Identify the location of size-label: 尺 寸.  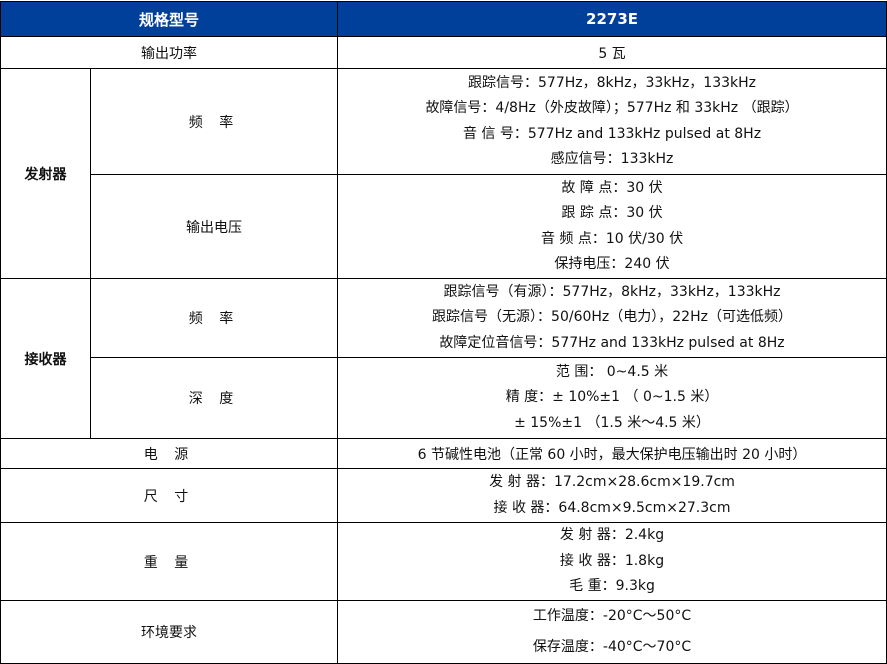
(169, 495).